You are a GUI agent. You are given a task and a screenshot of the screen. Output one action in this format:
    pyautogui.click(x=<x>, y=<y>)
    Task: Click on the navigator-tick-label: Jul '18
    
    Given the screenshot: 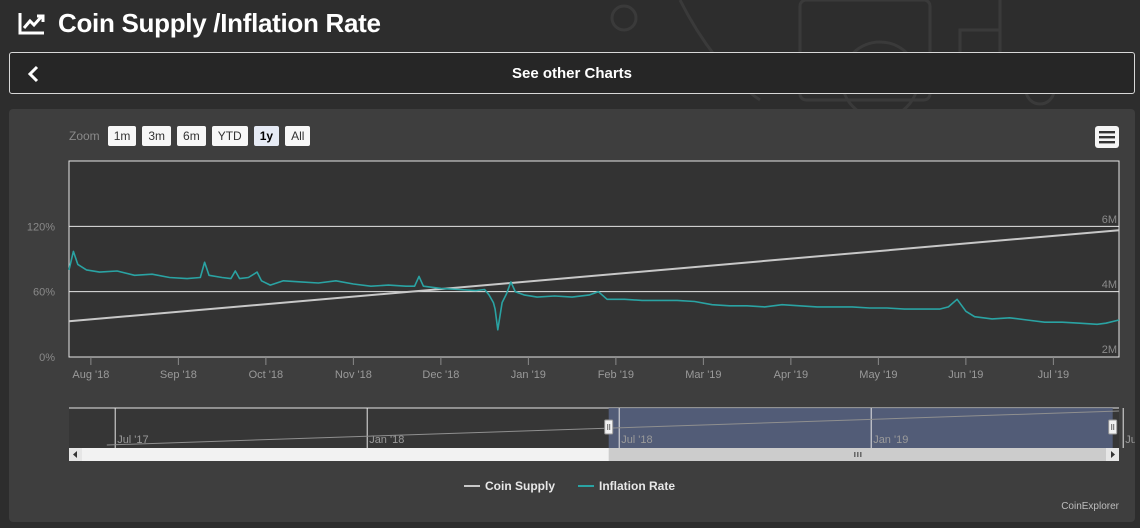 What is the action you would take?
    pyautogui.click(x=636, y=440)
    